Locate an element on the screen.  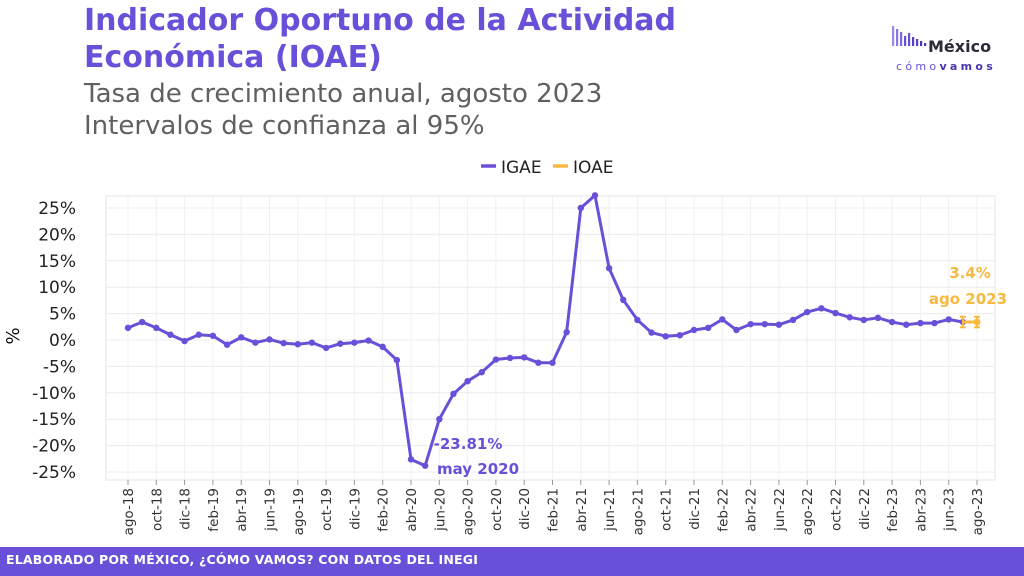
x-tick-label: oct-22 is located at coordinates (837, 509).